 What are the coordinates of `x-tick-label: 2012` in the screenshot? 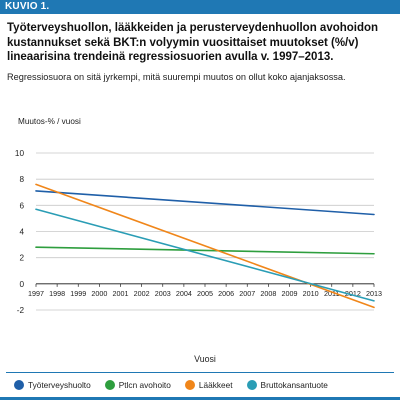 It's located at (353, 293).